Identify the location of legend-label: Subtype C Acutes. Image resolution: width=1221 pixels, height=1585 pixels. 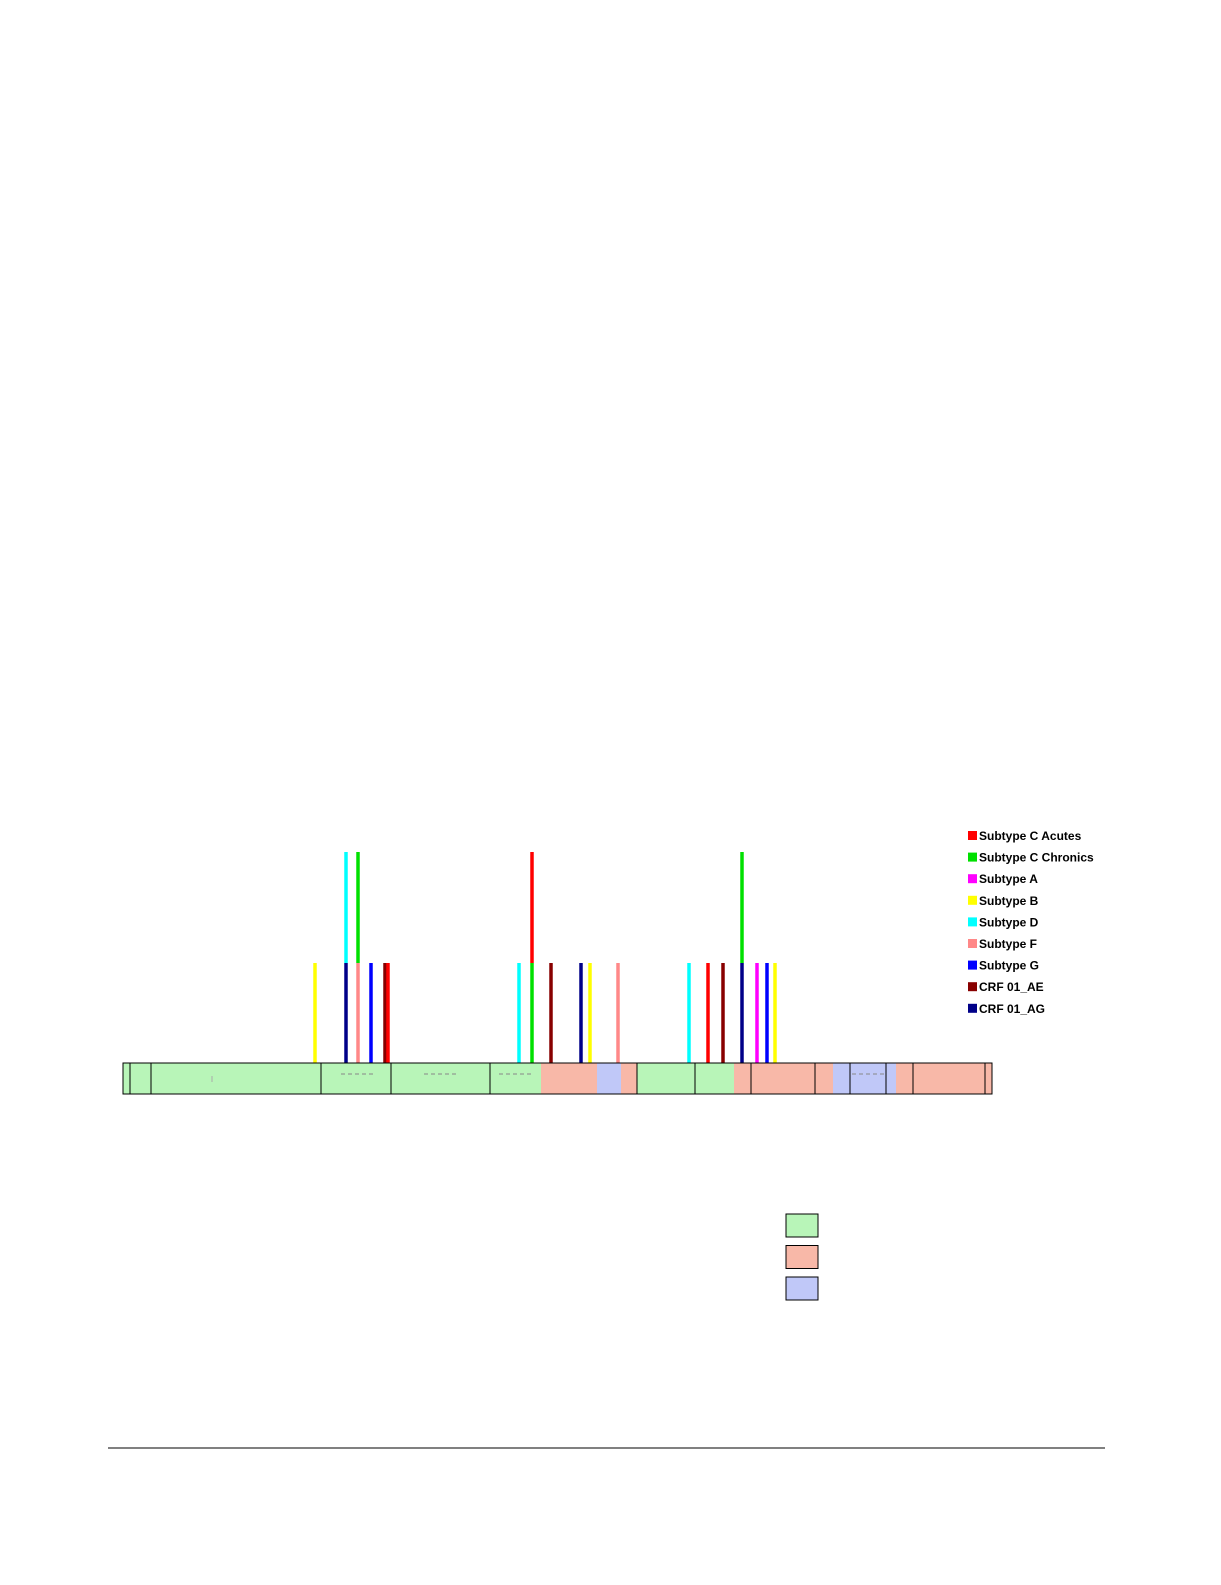
(1030, 836).